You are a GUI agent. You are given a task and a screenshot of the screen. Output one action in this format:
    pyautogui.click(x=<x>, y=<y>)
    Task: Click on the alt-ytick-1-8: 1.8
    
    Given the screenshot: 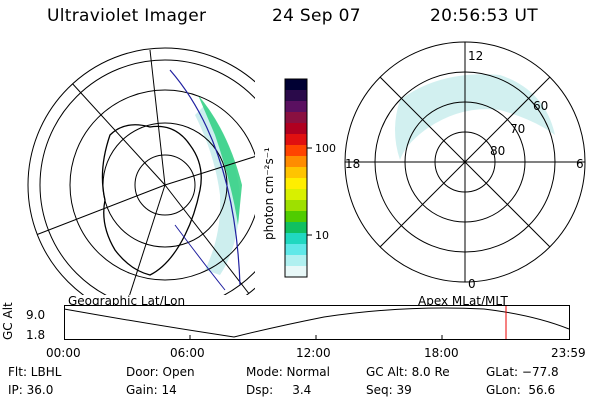 What is the action you would take?
    pyautogui.click(x=36, y=335)
    